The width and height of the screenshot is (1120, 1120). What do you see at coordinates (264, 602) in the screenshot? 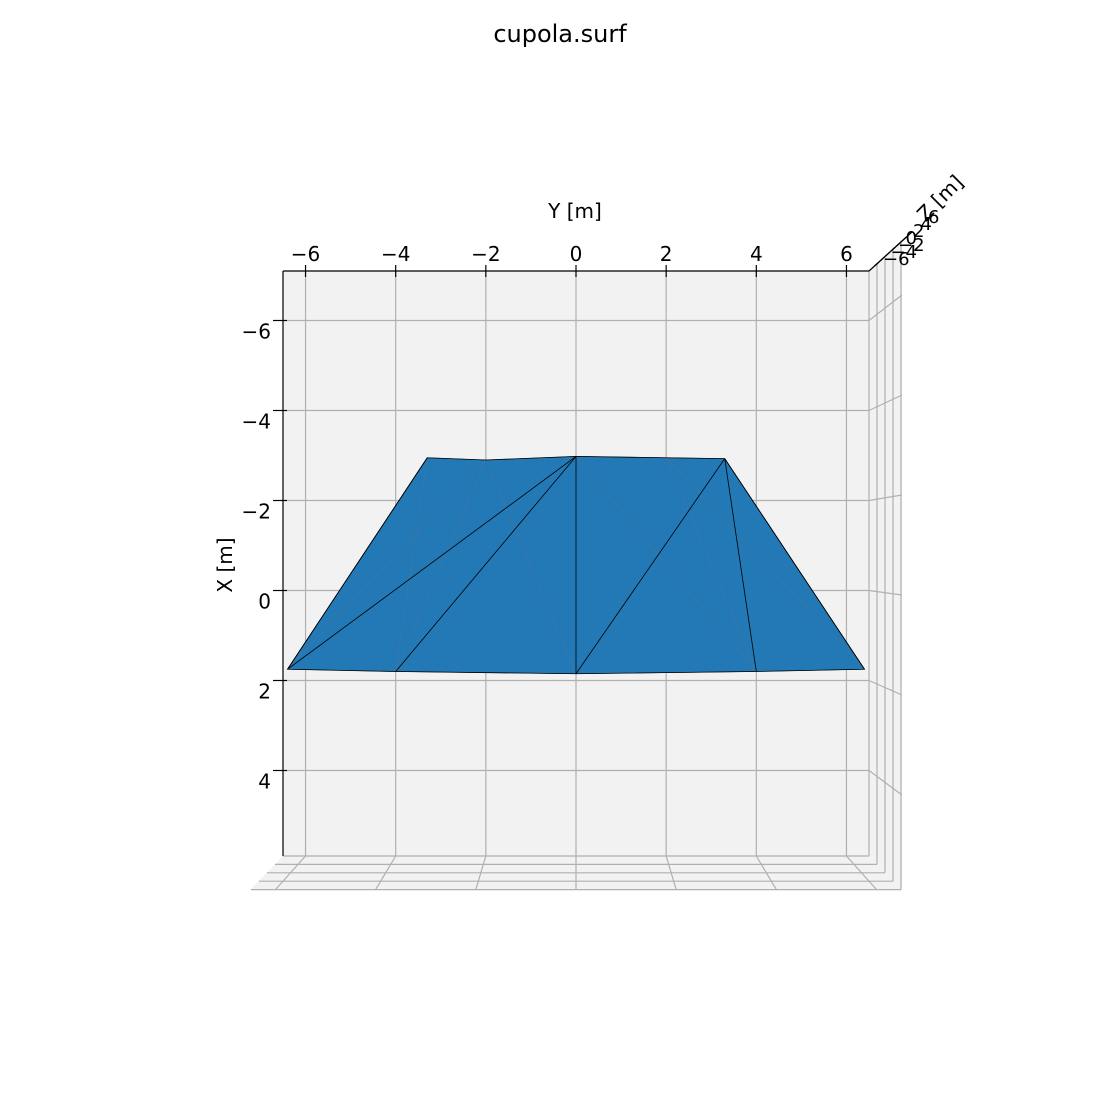
I see `x-tick-label: 0` at bounding box center [264, 602].